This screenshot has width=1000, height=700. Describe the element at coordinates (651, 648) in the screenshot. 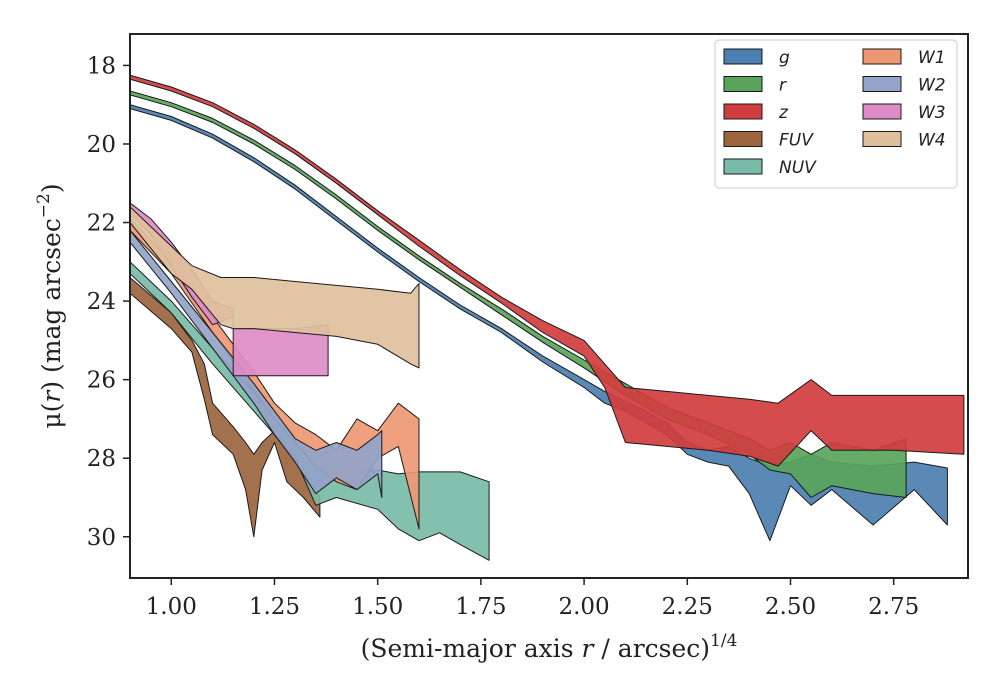

I see `x-axis-label-post: / arcsec)` at that location.